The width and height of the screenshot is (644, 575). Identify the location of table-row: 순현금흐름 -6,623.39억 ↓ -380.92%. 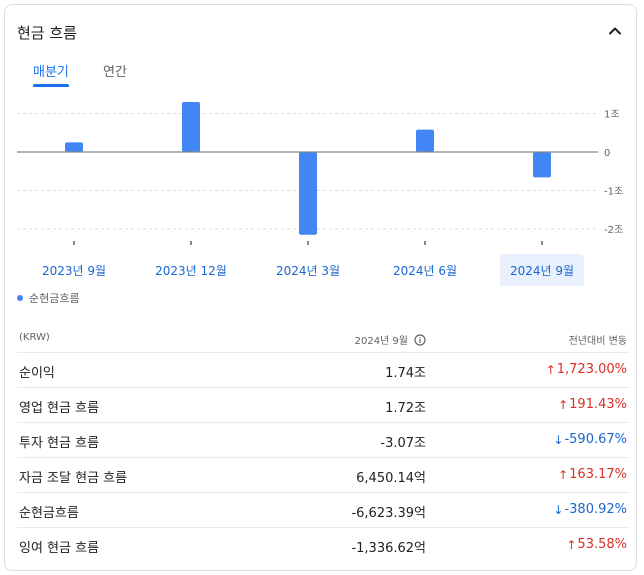
(323, 510).